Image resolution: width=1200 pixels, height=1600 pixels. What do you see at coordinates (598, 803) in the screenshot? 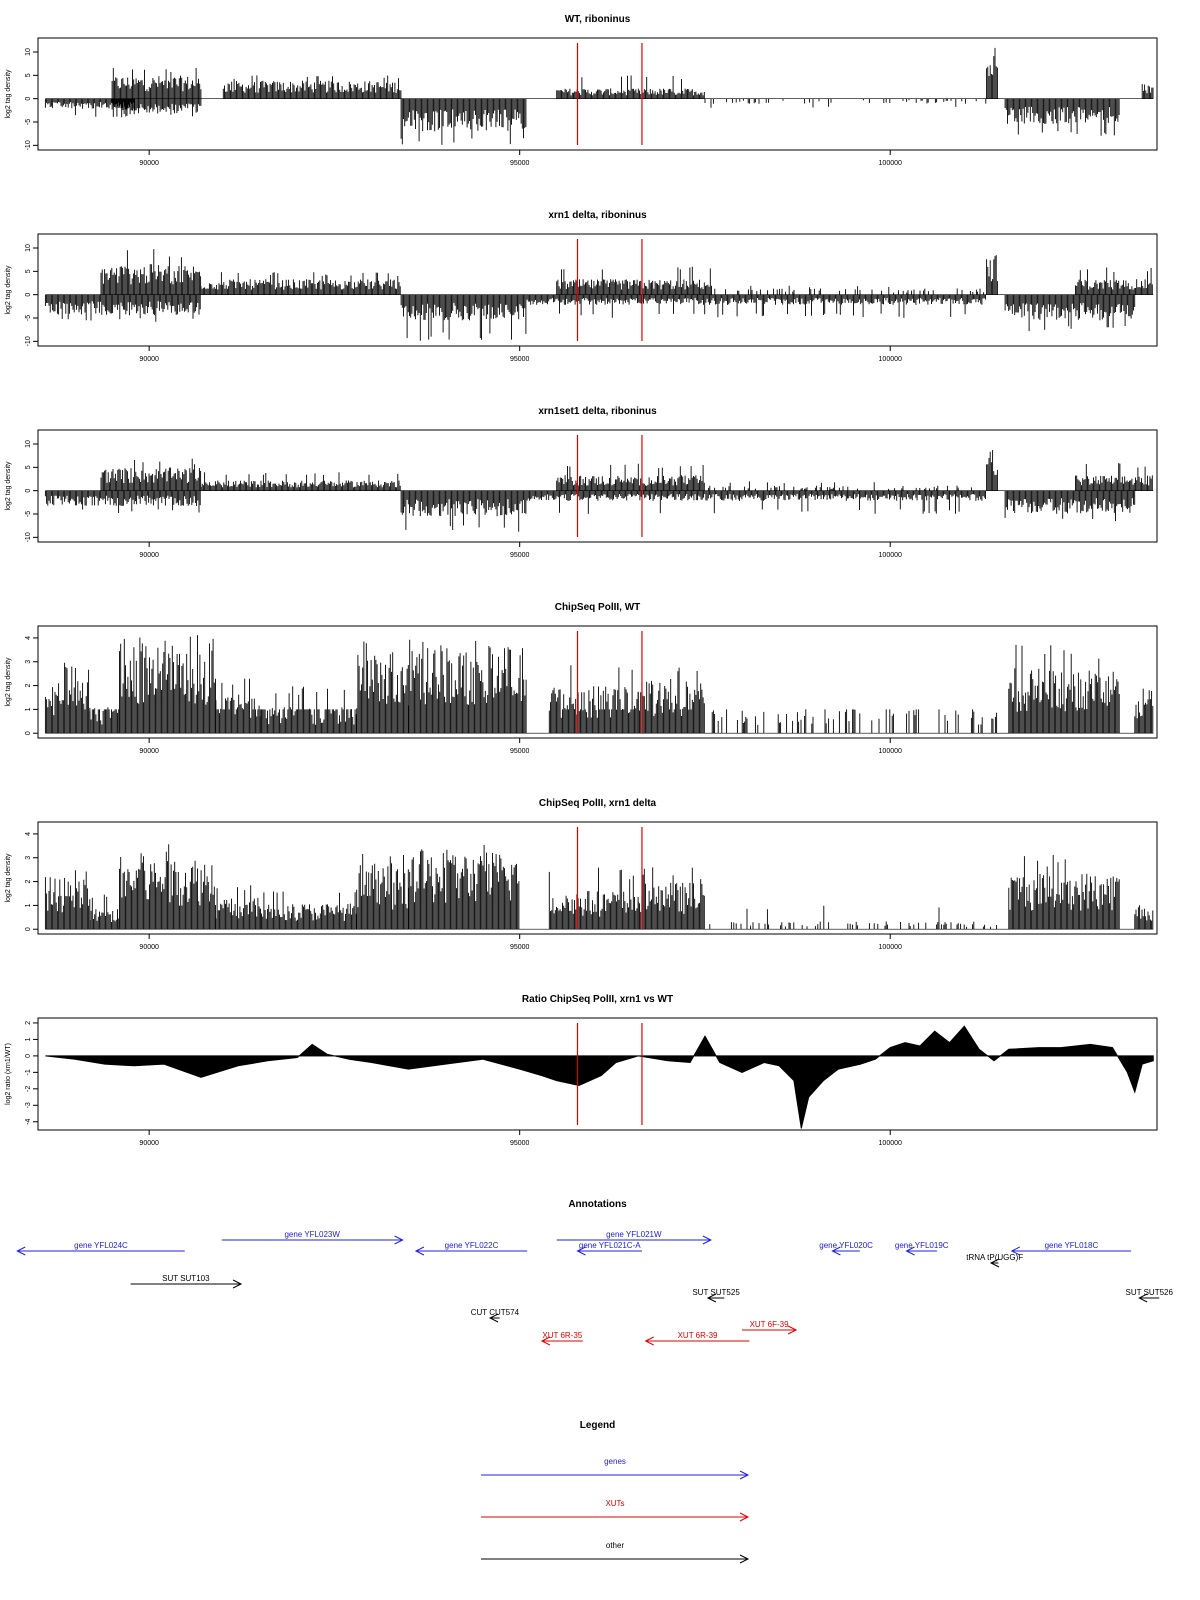
I see `panel-title: ChipSeq PolII, xrn1 delta` at bounding box center [598, 803].